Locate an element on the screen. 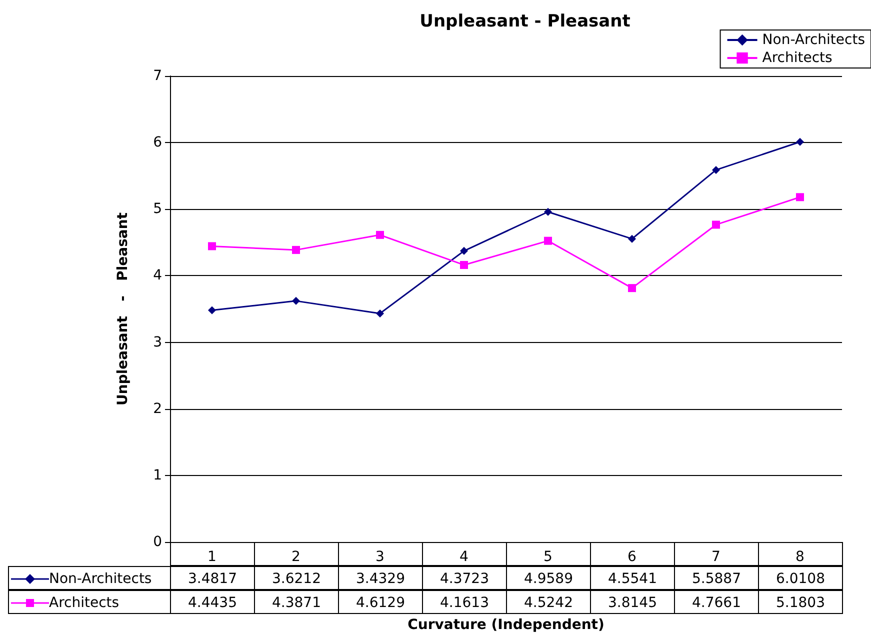  y-tick-label: 1 is located at coordinates (157, 475).